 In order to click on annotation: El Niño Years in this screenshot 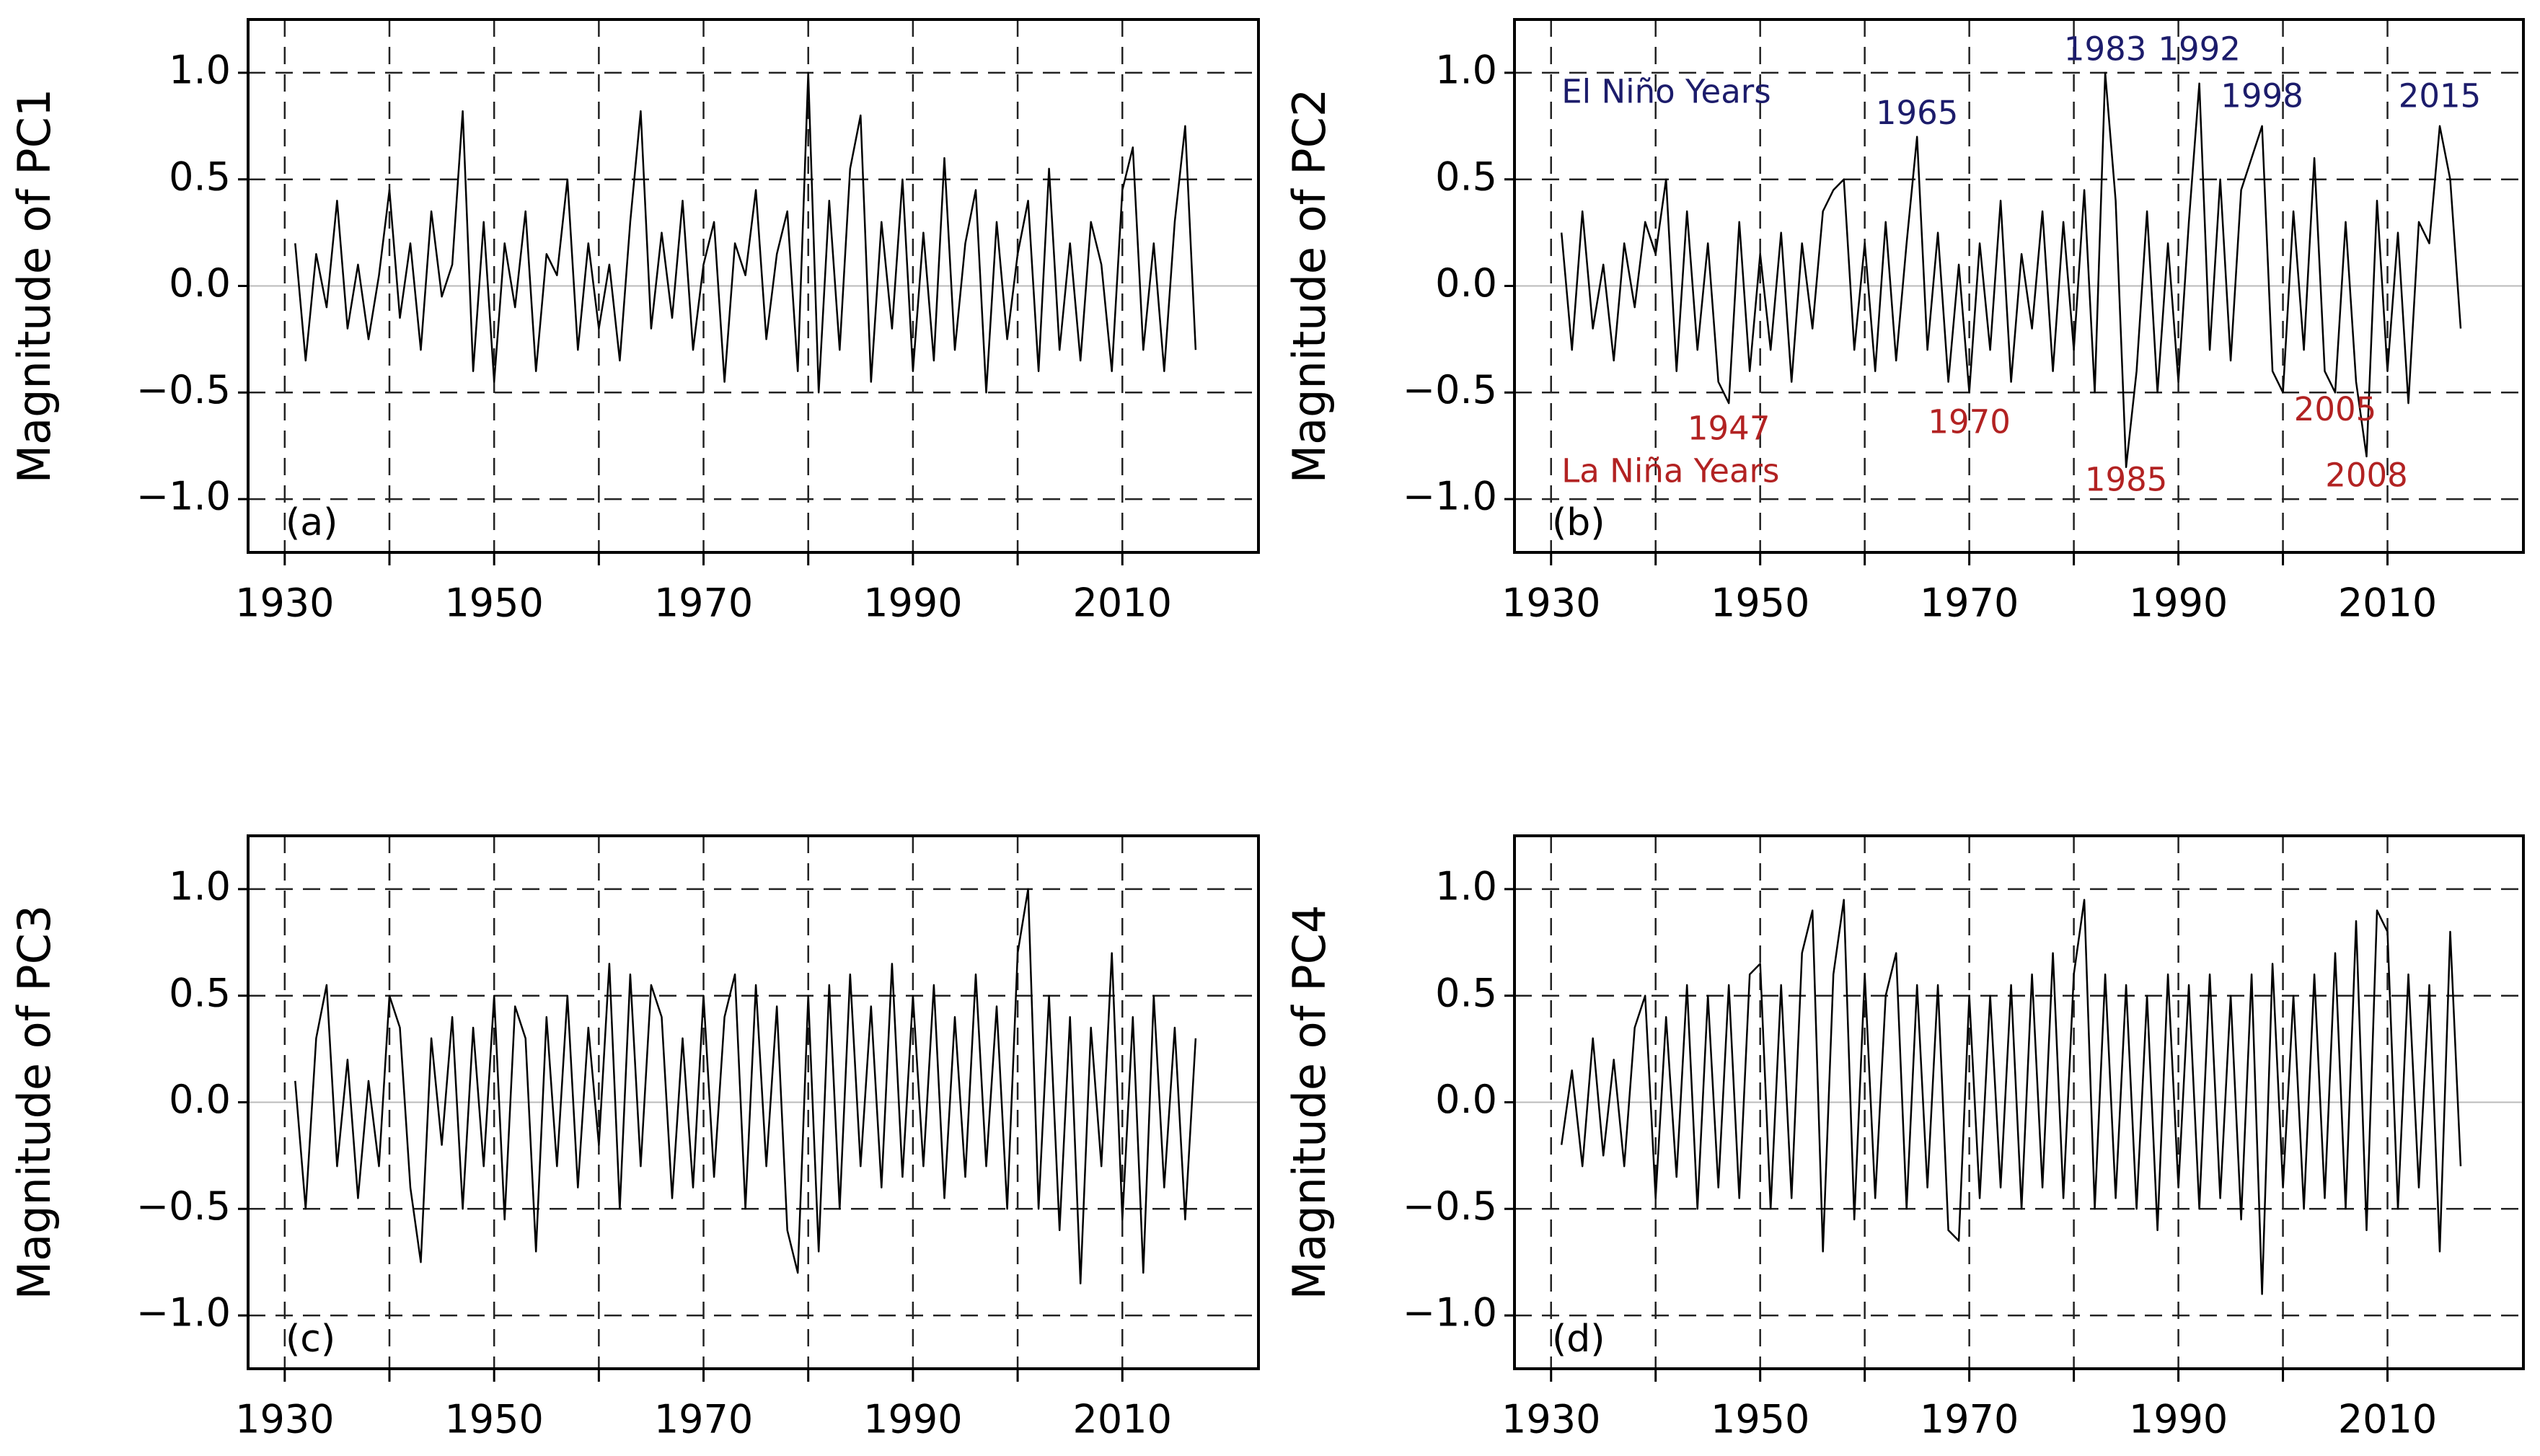, I will do `click(1665, 91)`.